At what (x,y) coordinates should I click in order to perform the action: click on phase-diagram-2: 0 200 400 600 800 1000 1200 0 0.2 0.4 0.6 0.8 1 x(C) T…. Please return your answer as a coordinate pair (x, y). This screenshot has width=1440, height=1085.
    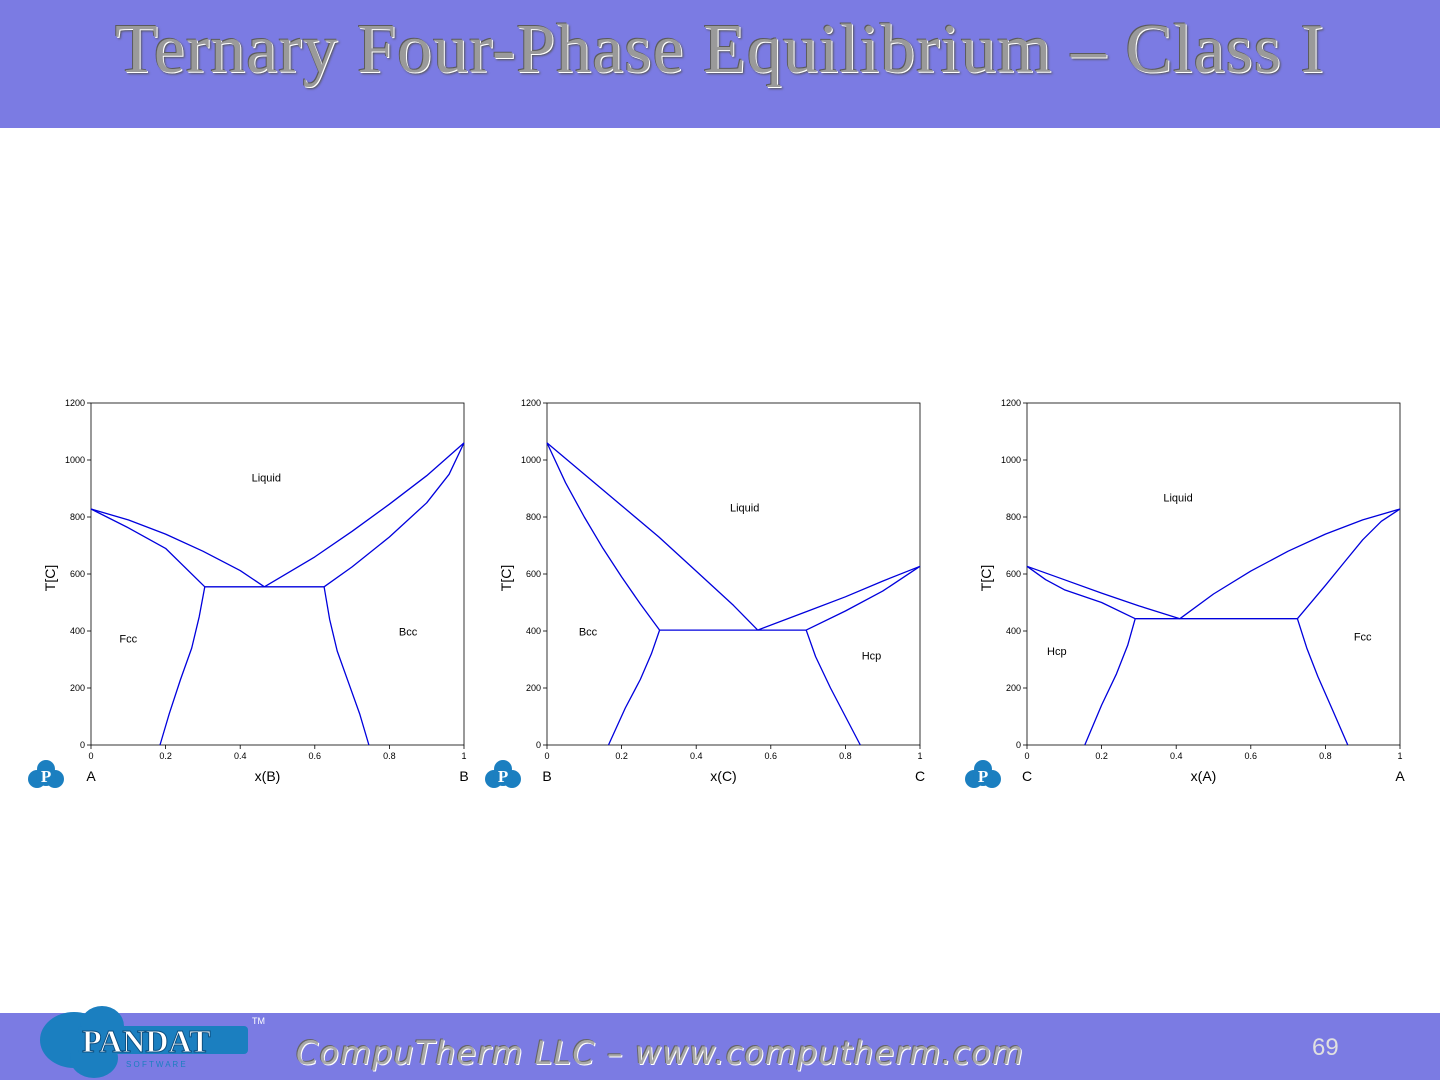
    Looking at the image, I should click on (705, 593).